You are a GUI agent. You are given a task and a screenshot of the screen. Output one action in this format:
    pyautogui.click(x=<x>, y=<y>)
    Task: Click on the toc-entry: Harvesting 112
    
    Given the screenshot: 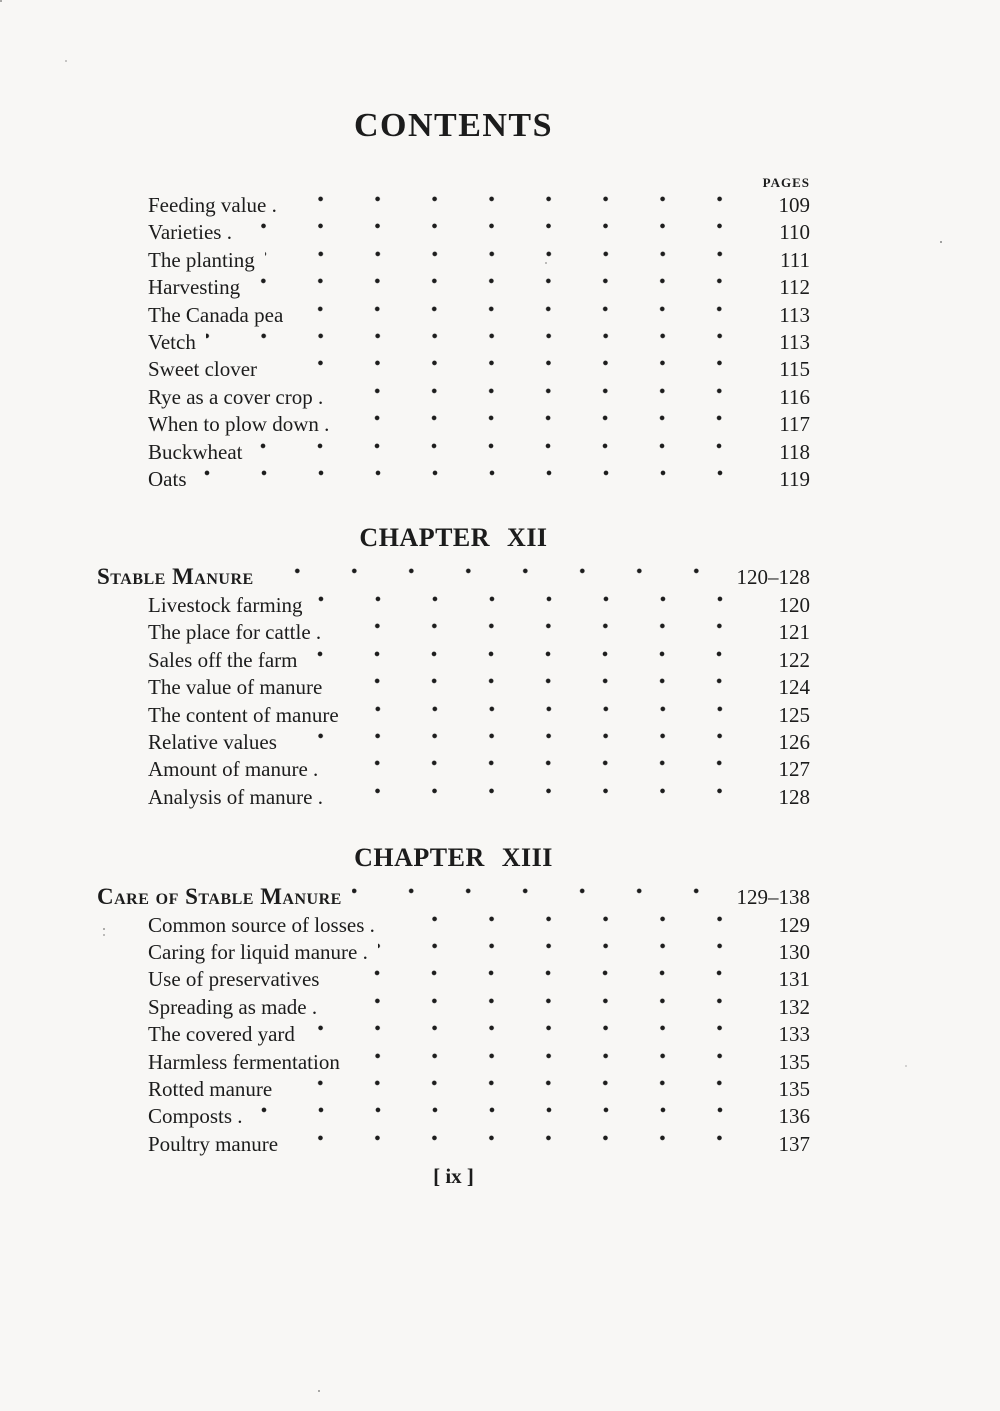 What is the action you would take?
    pyautogui.click(x=453, y=288)
    